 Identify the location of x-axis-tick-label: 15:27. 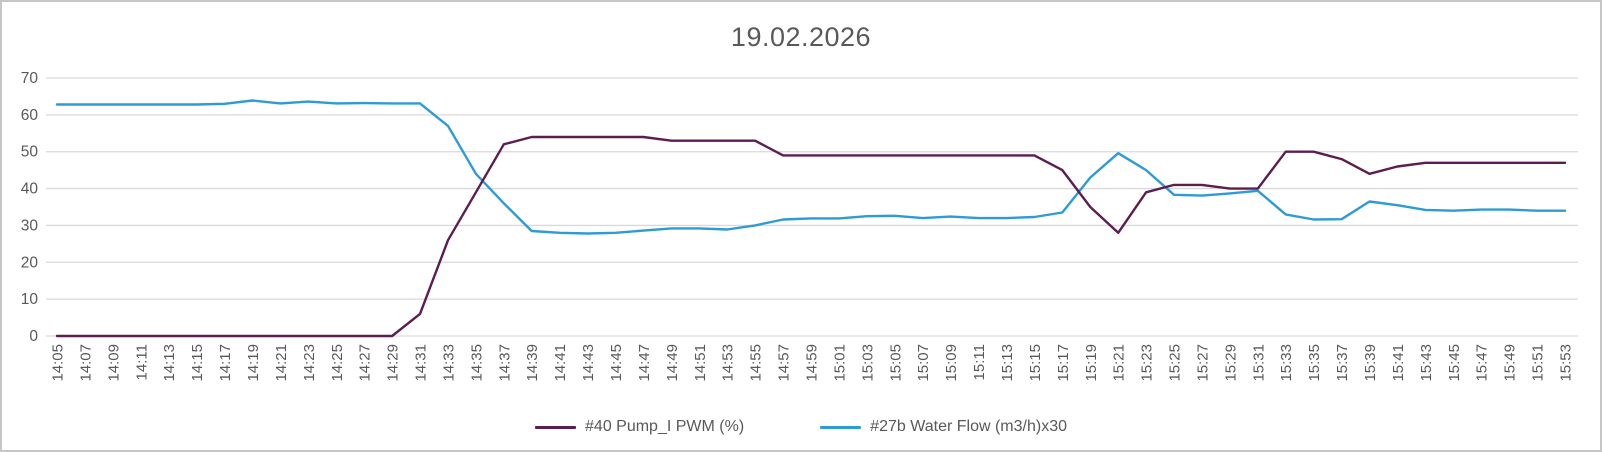
(1202, 363).